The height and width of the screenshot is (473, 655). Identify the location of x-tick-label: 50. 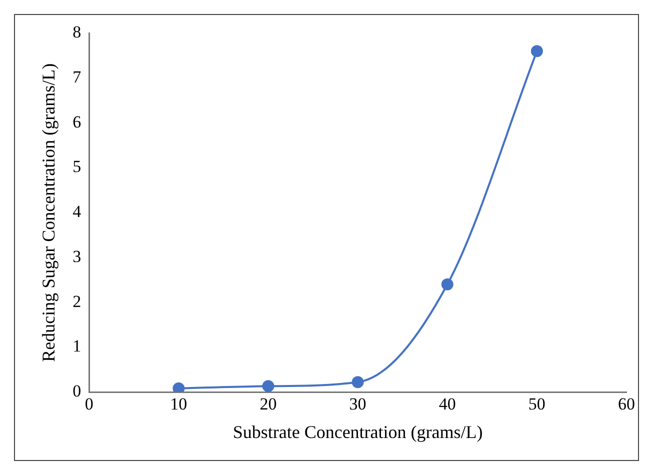
(537, 404).